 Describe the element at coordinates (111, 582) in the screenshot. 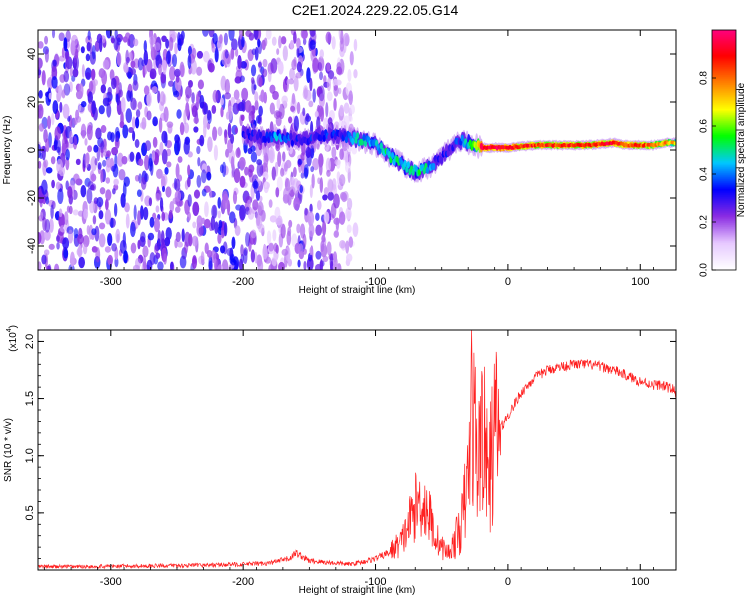

I see `snr-x-tick-label: -300` at that location.